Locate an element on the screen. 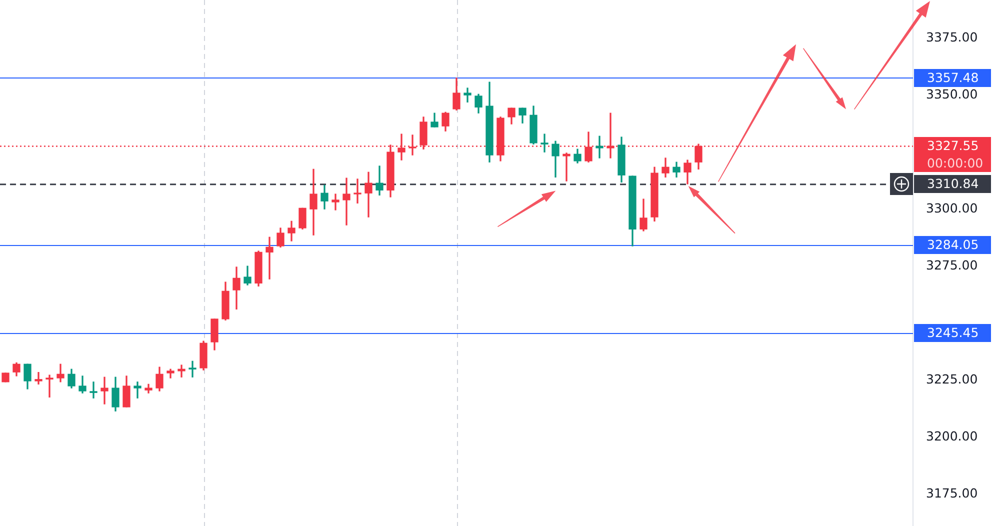  text: 00:00:00 is located at coordinates (955, 162).